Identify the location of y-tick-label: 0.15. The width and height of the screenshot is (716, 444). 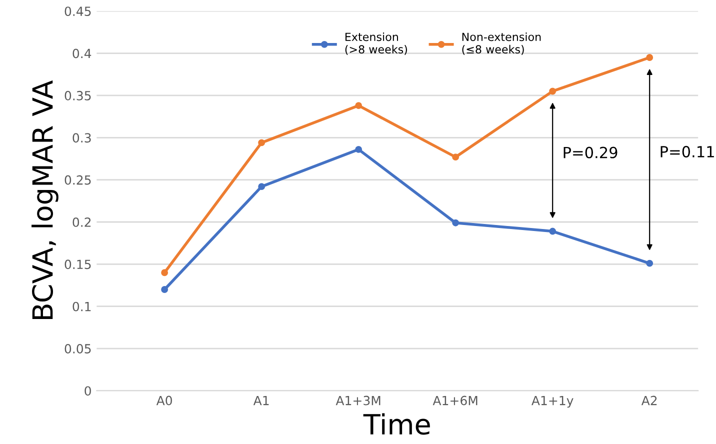
(77, 265).